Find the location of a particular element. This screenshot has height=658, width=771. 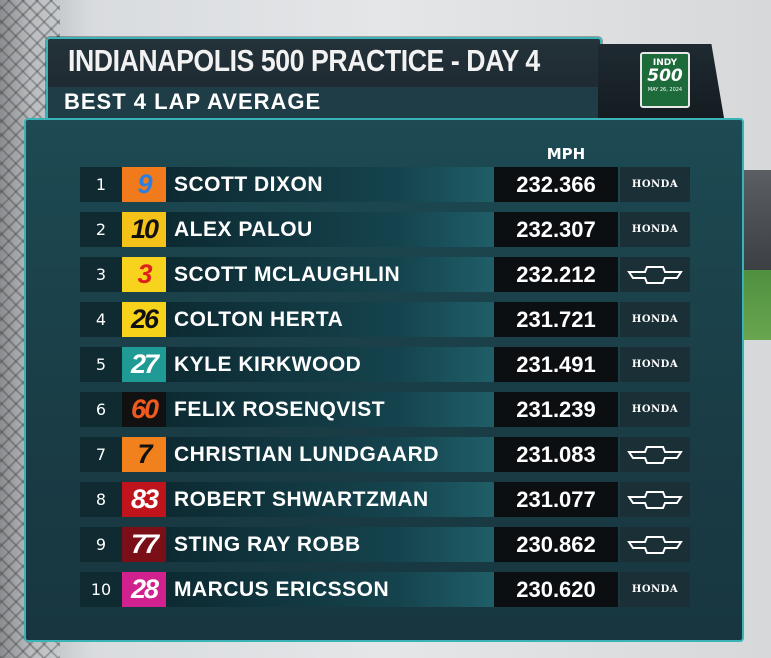

lap-speed: 230.862 is located at coordinates (556, 544).